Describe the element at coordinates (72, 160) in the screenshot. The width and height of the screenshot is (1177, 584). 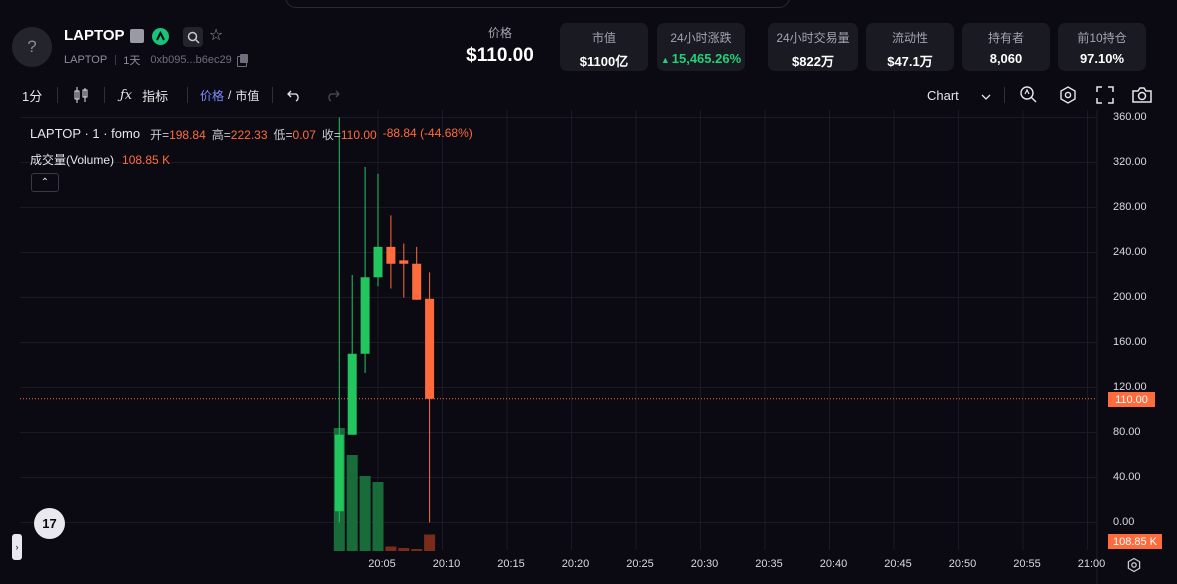
I see `volume-label: 成交量(Volume)` at that location.